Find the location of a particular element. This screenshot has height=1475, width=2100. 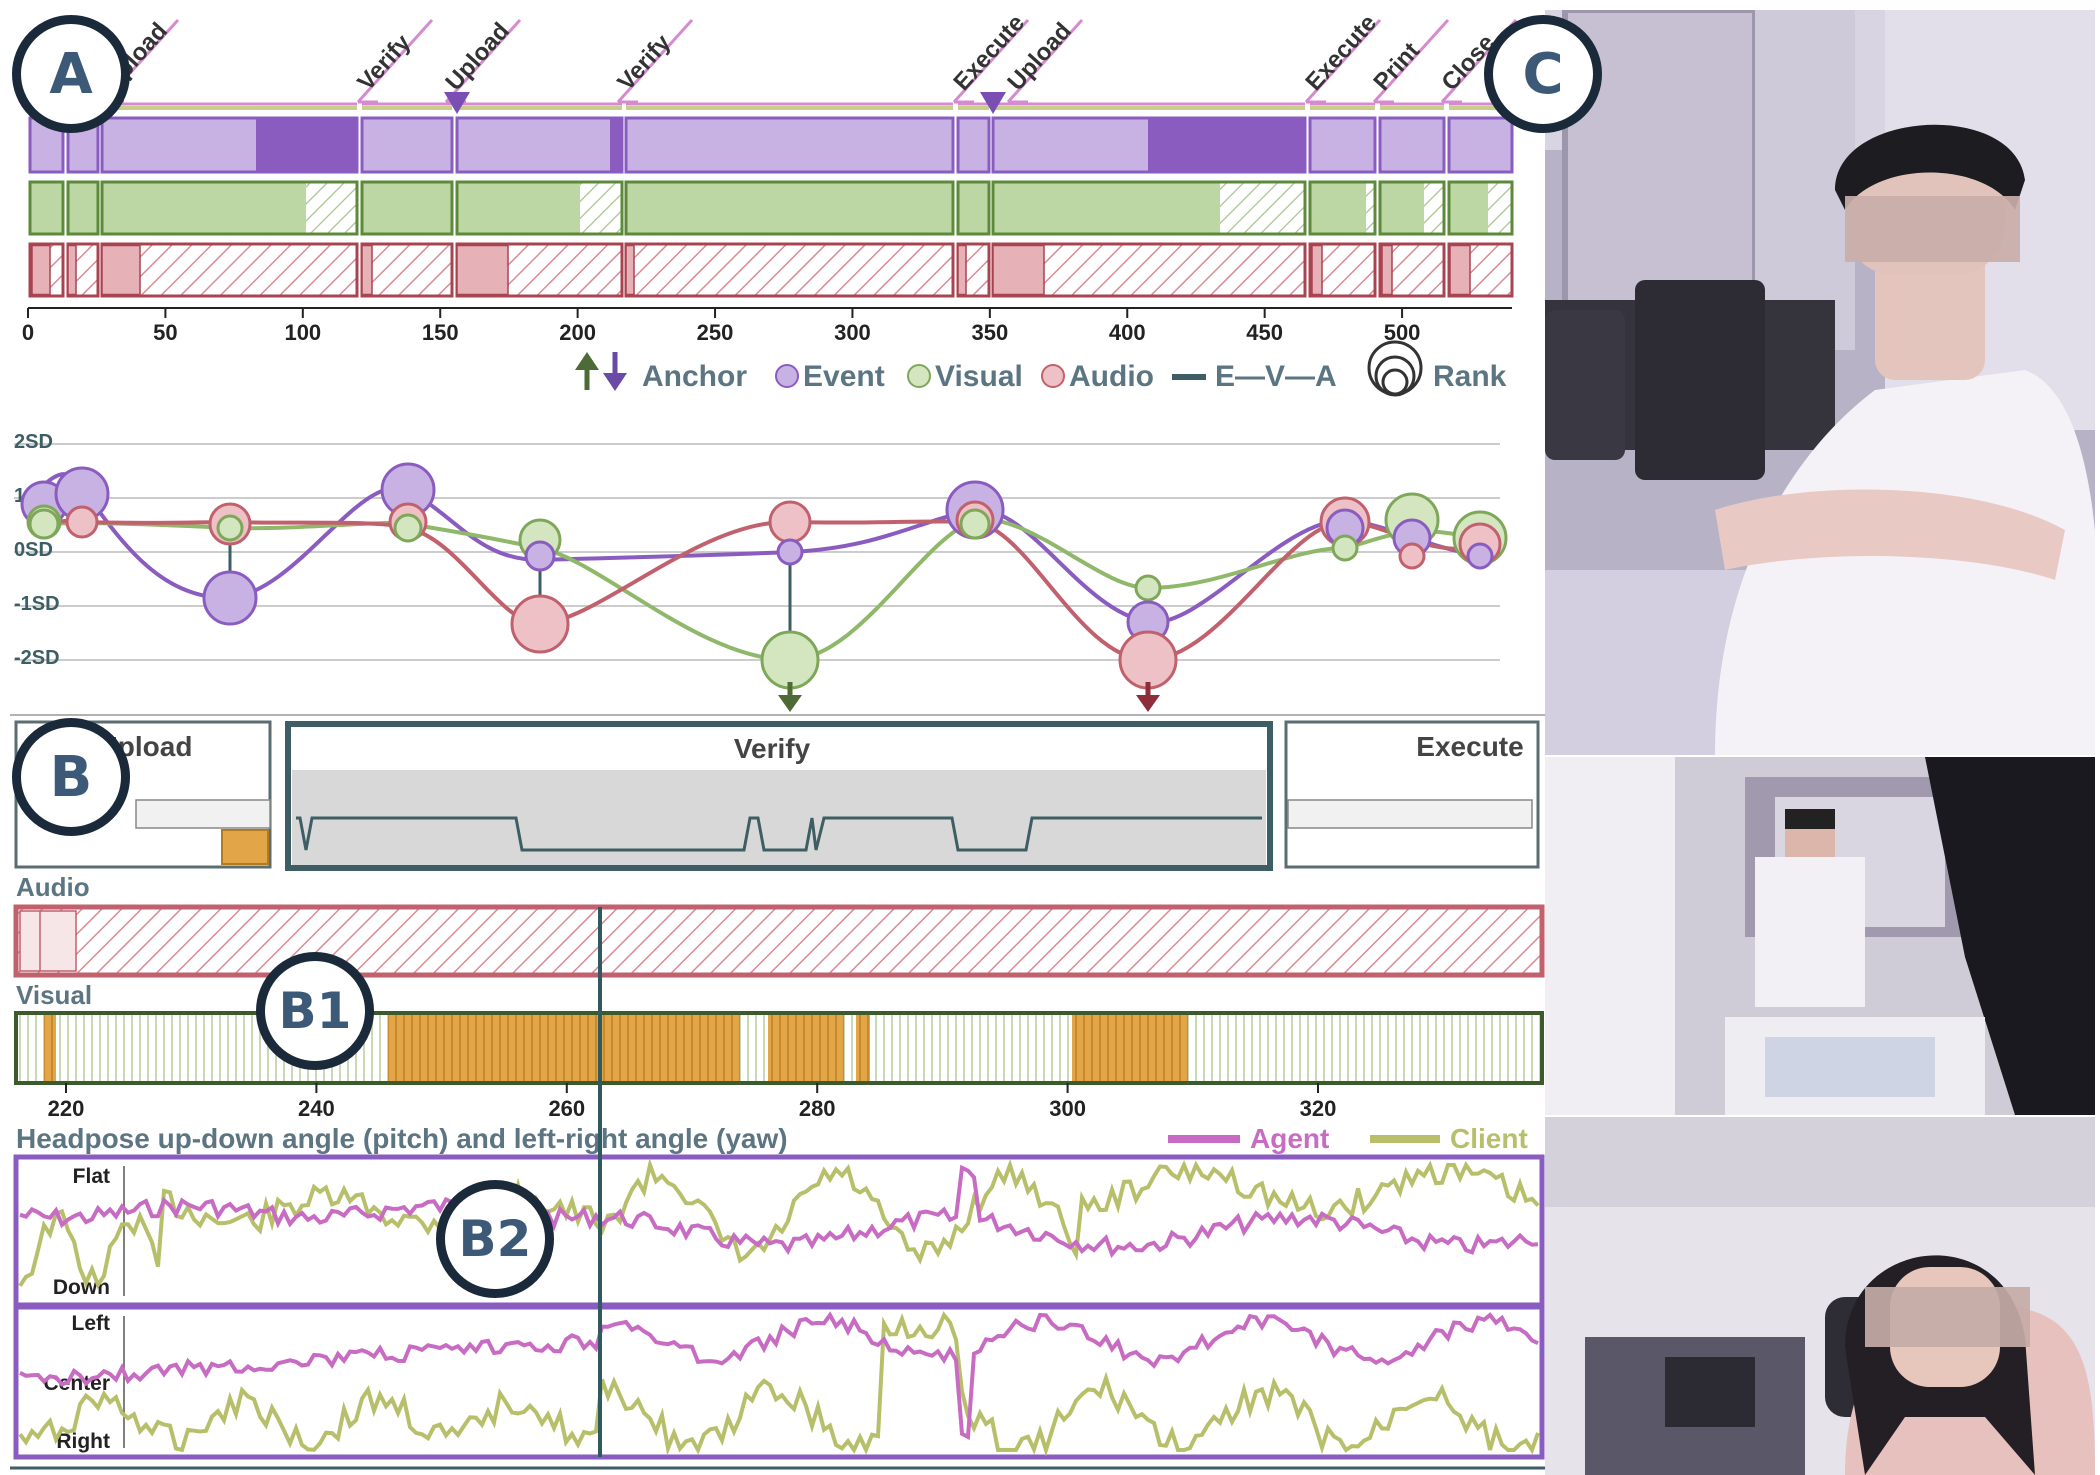

yaw-client-line is located at coordinates (779, 1384).